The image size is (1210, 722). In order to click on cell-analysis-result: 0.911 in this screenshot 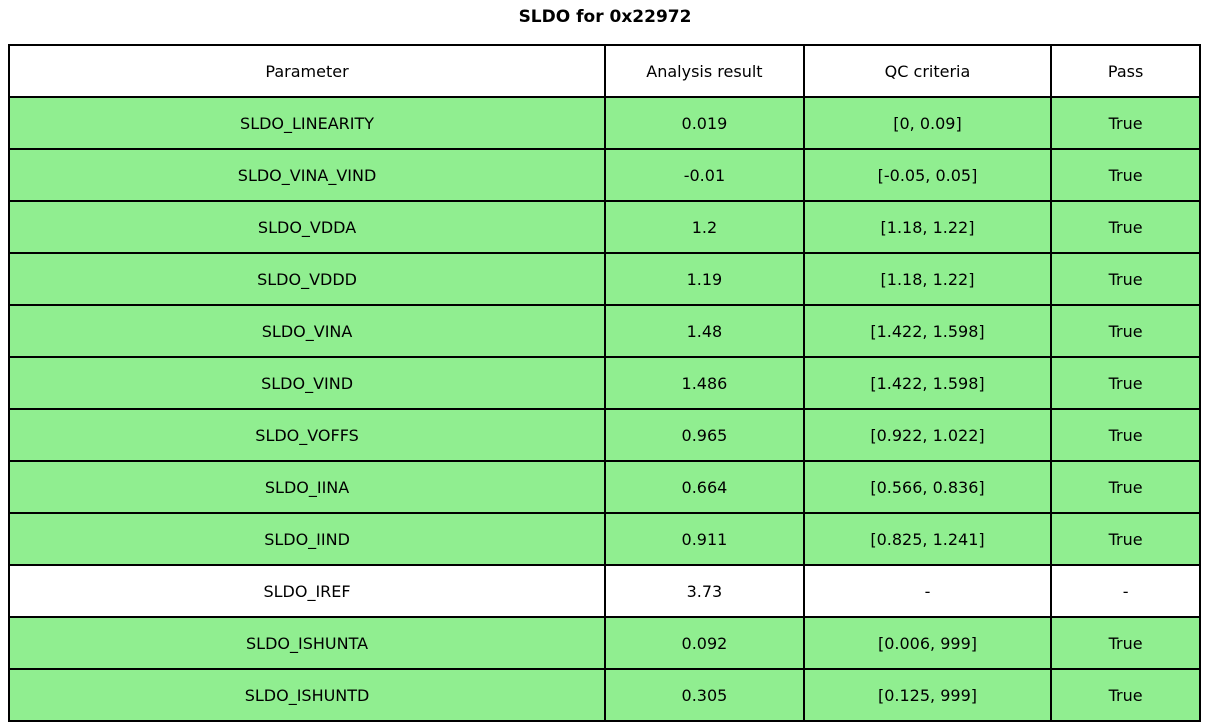, I will do `click(704, 539)`.